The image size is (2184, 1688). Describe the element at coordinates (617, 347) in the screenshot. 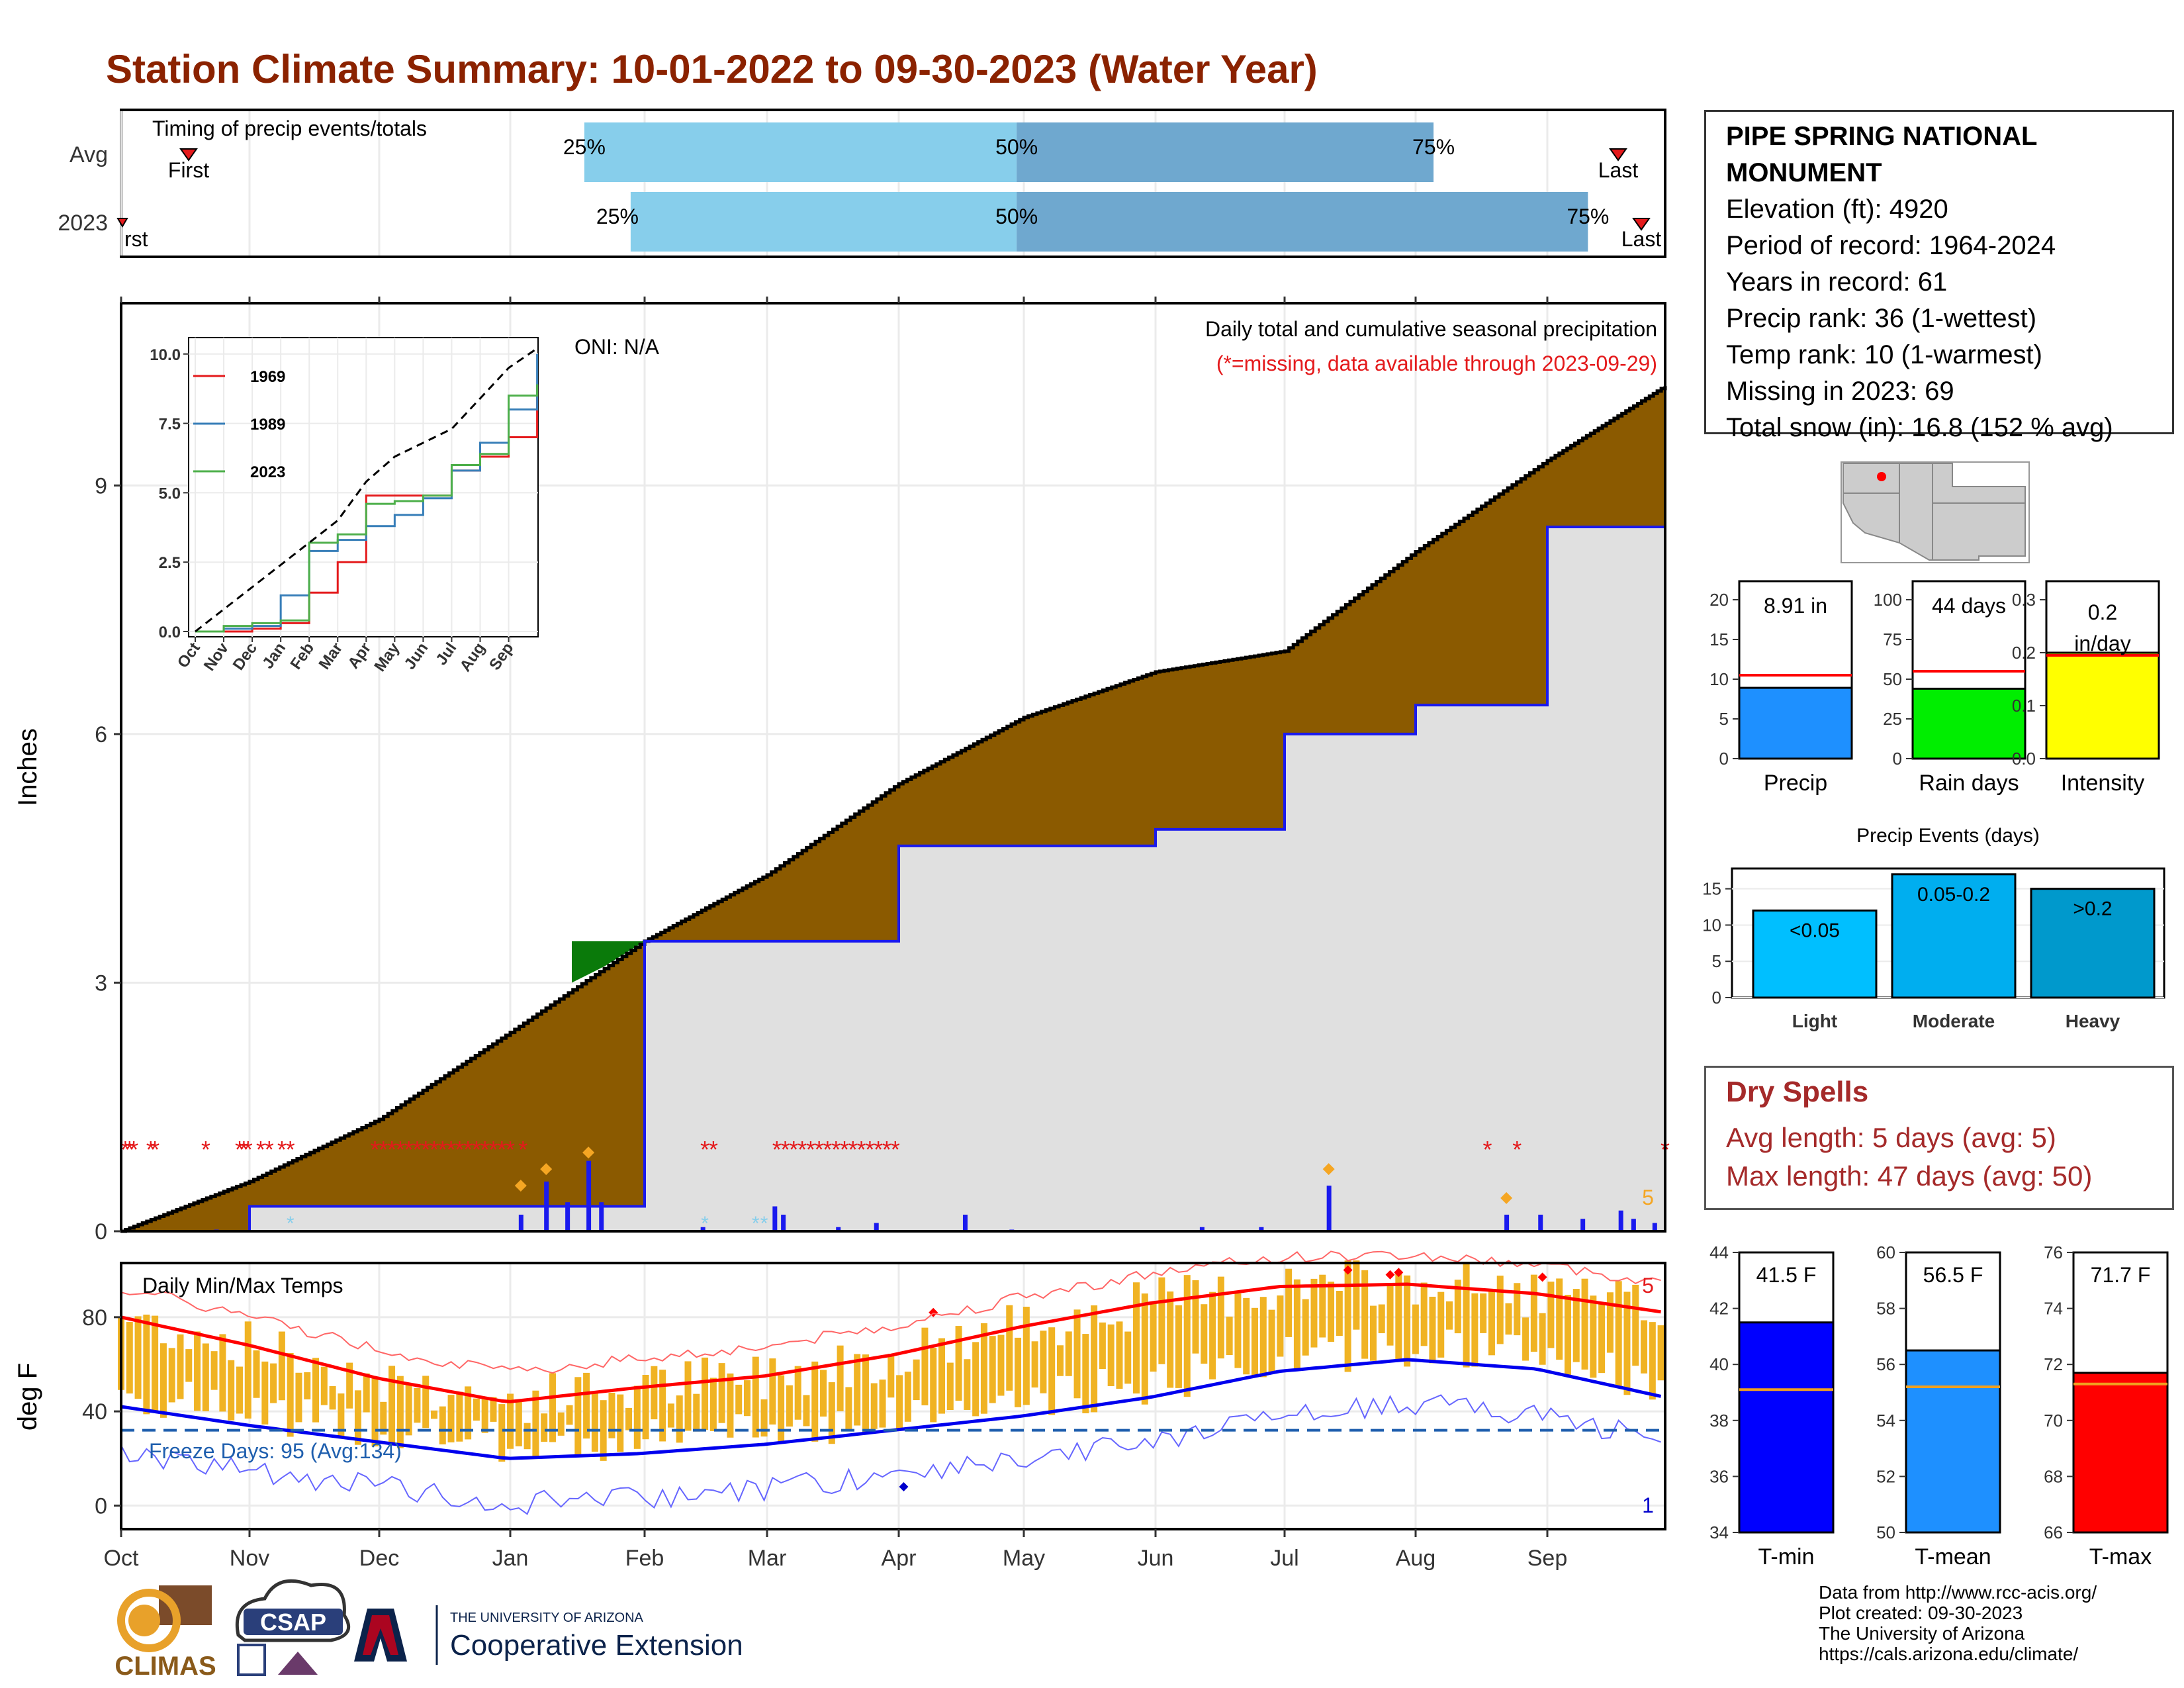

I see `oni-label: ONI: N/A` at that location.